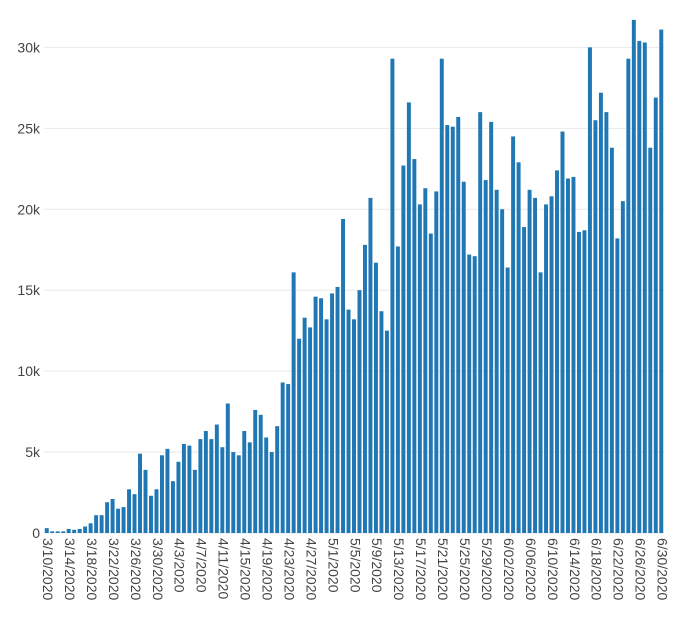 Image resolution: width=680 pixels, height=643 pixels. I want to click on x-tick-label: 5/13/2020, so click(399, 569).